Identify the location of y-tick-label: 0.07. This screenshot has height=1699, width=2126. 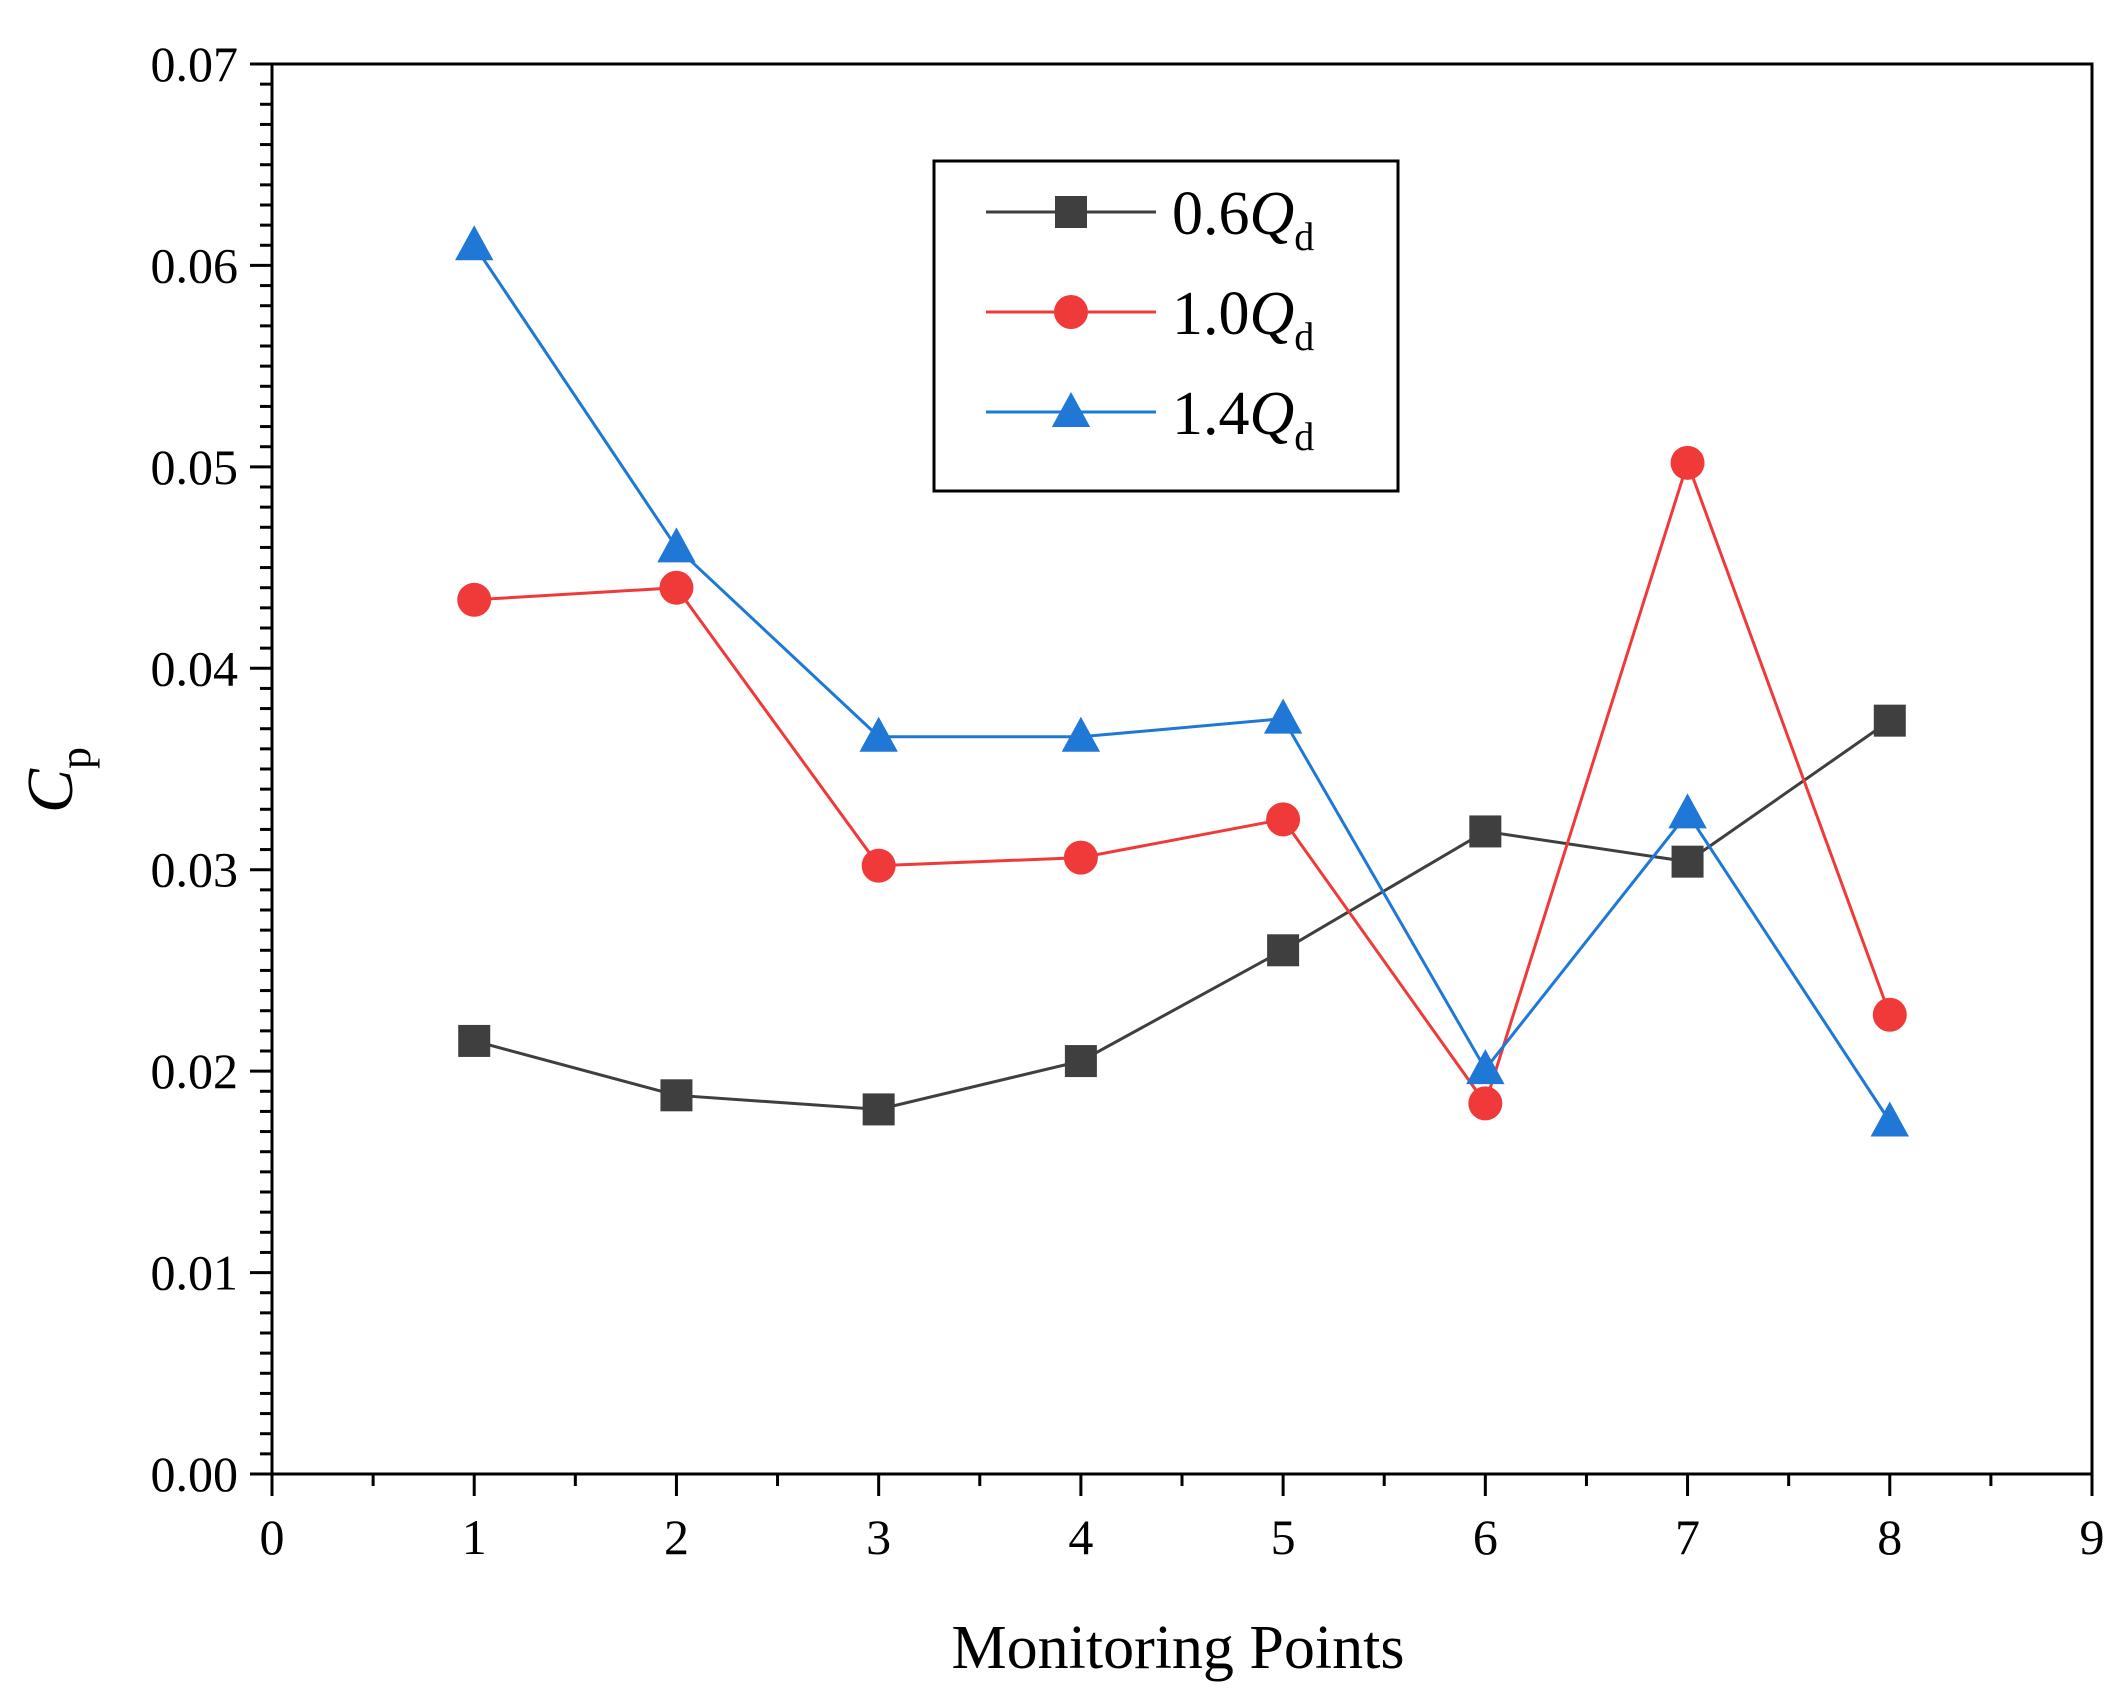
(195, 64).